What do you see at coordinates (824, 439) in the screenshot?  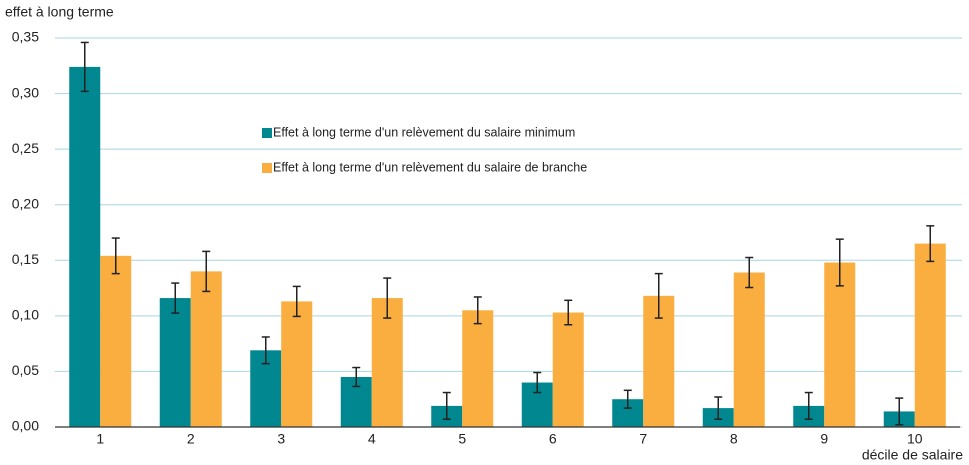 I see `x-tick-label: 9` at bounding box center [824, 439].